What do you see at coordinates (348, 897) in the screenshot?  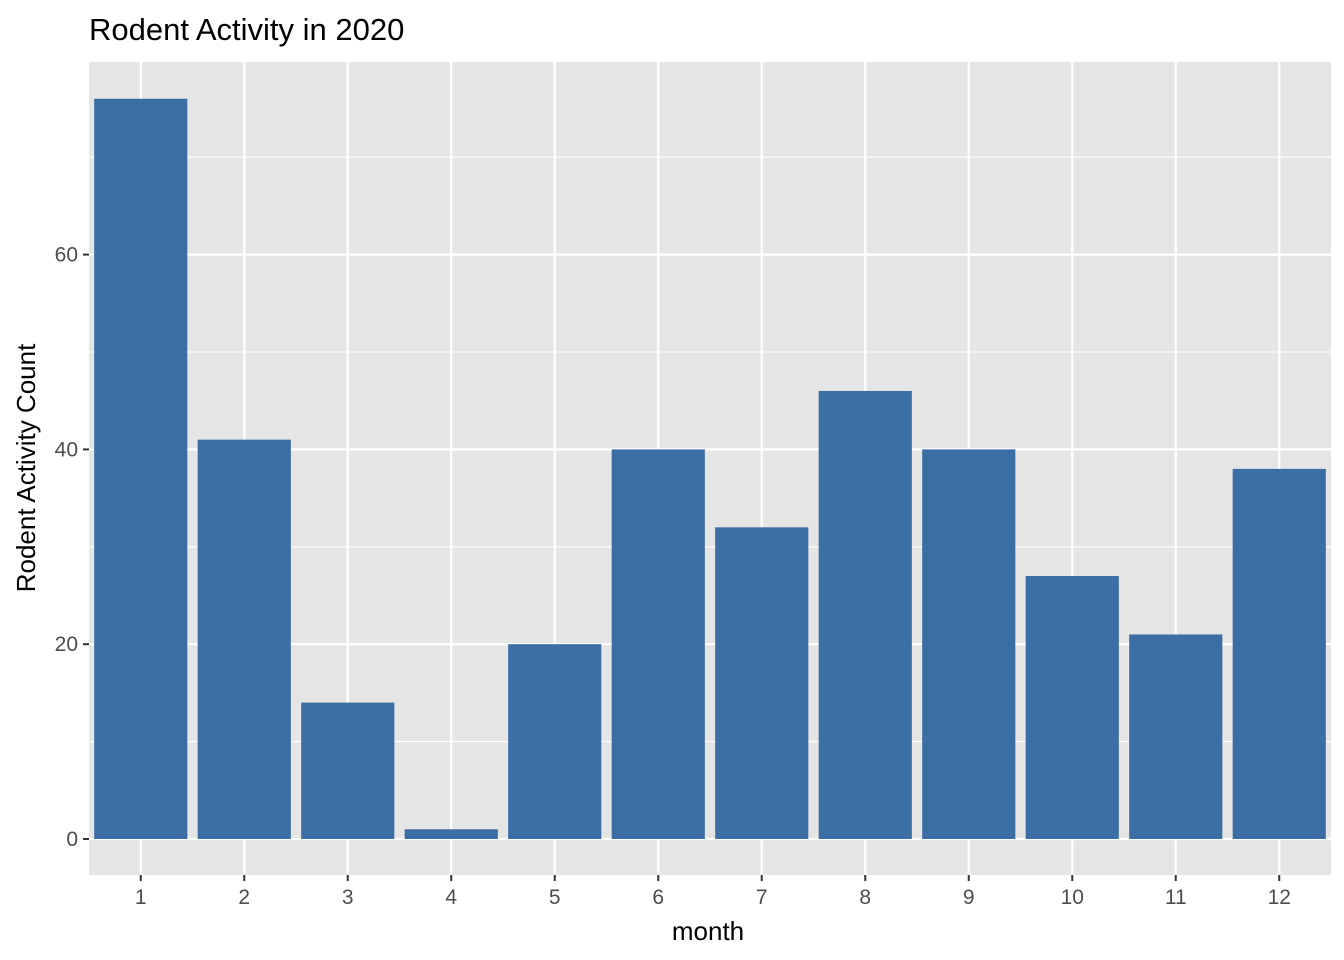 I see `x-tick-label: 3` at bounding box center [348, 897].